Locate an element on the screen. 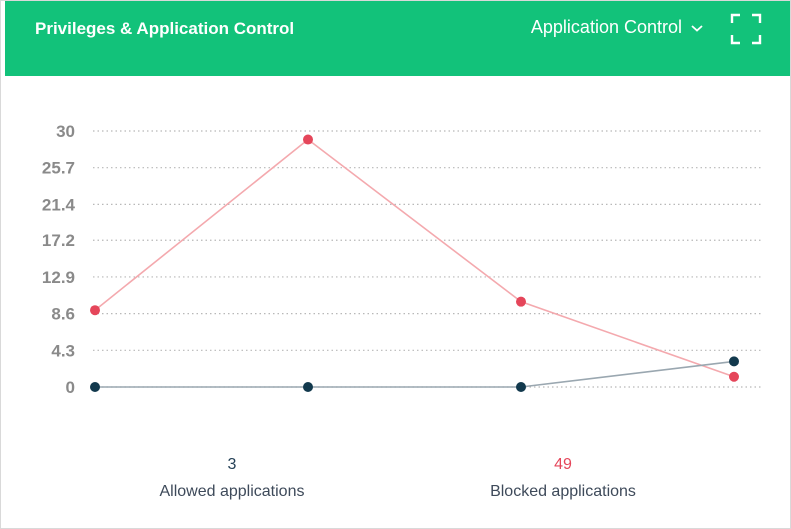 The width and height of the screenshot is (791, 529). blocked-label: Blocked applications is located at coordinates (563, 491).